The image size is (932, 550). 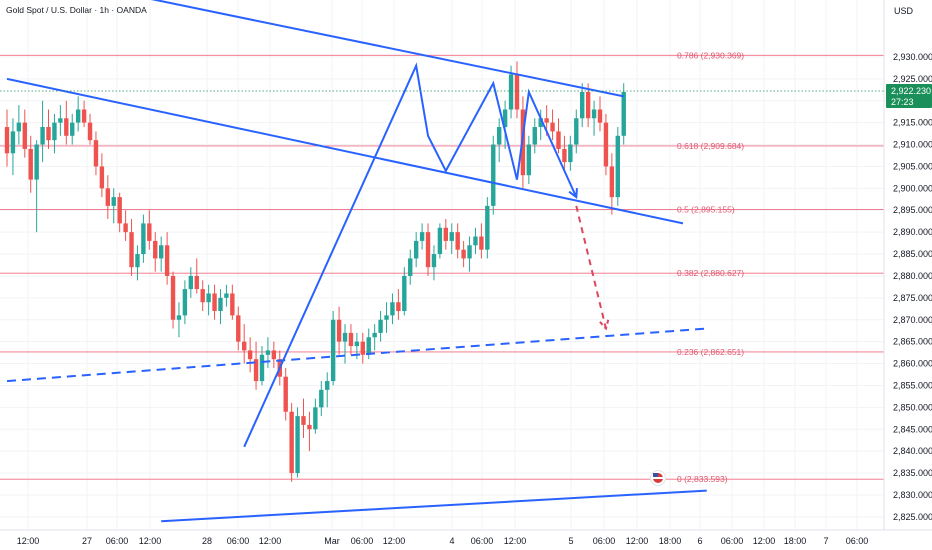 I want to click on time-tick-label: 27, so click(x=87, y=541).